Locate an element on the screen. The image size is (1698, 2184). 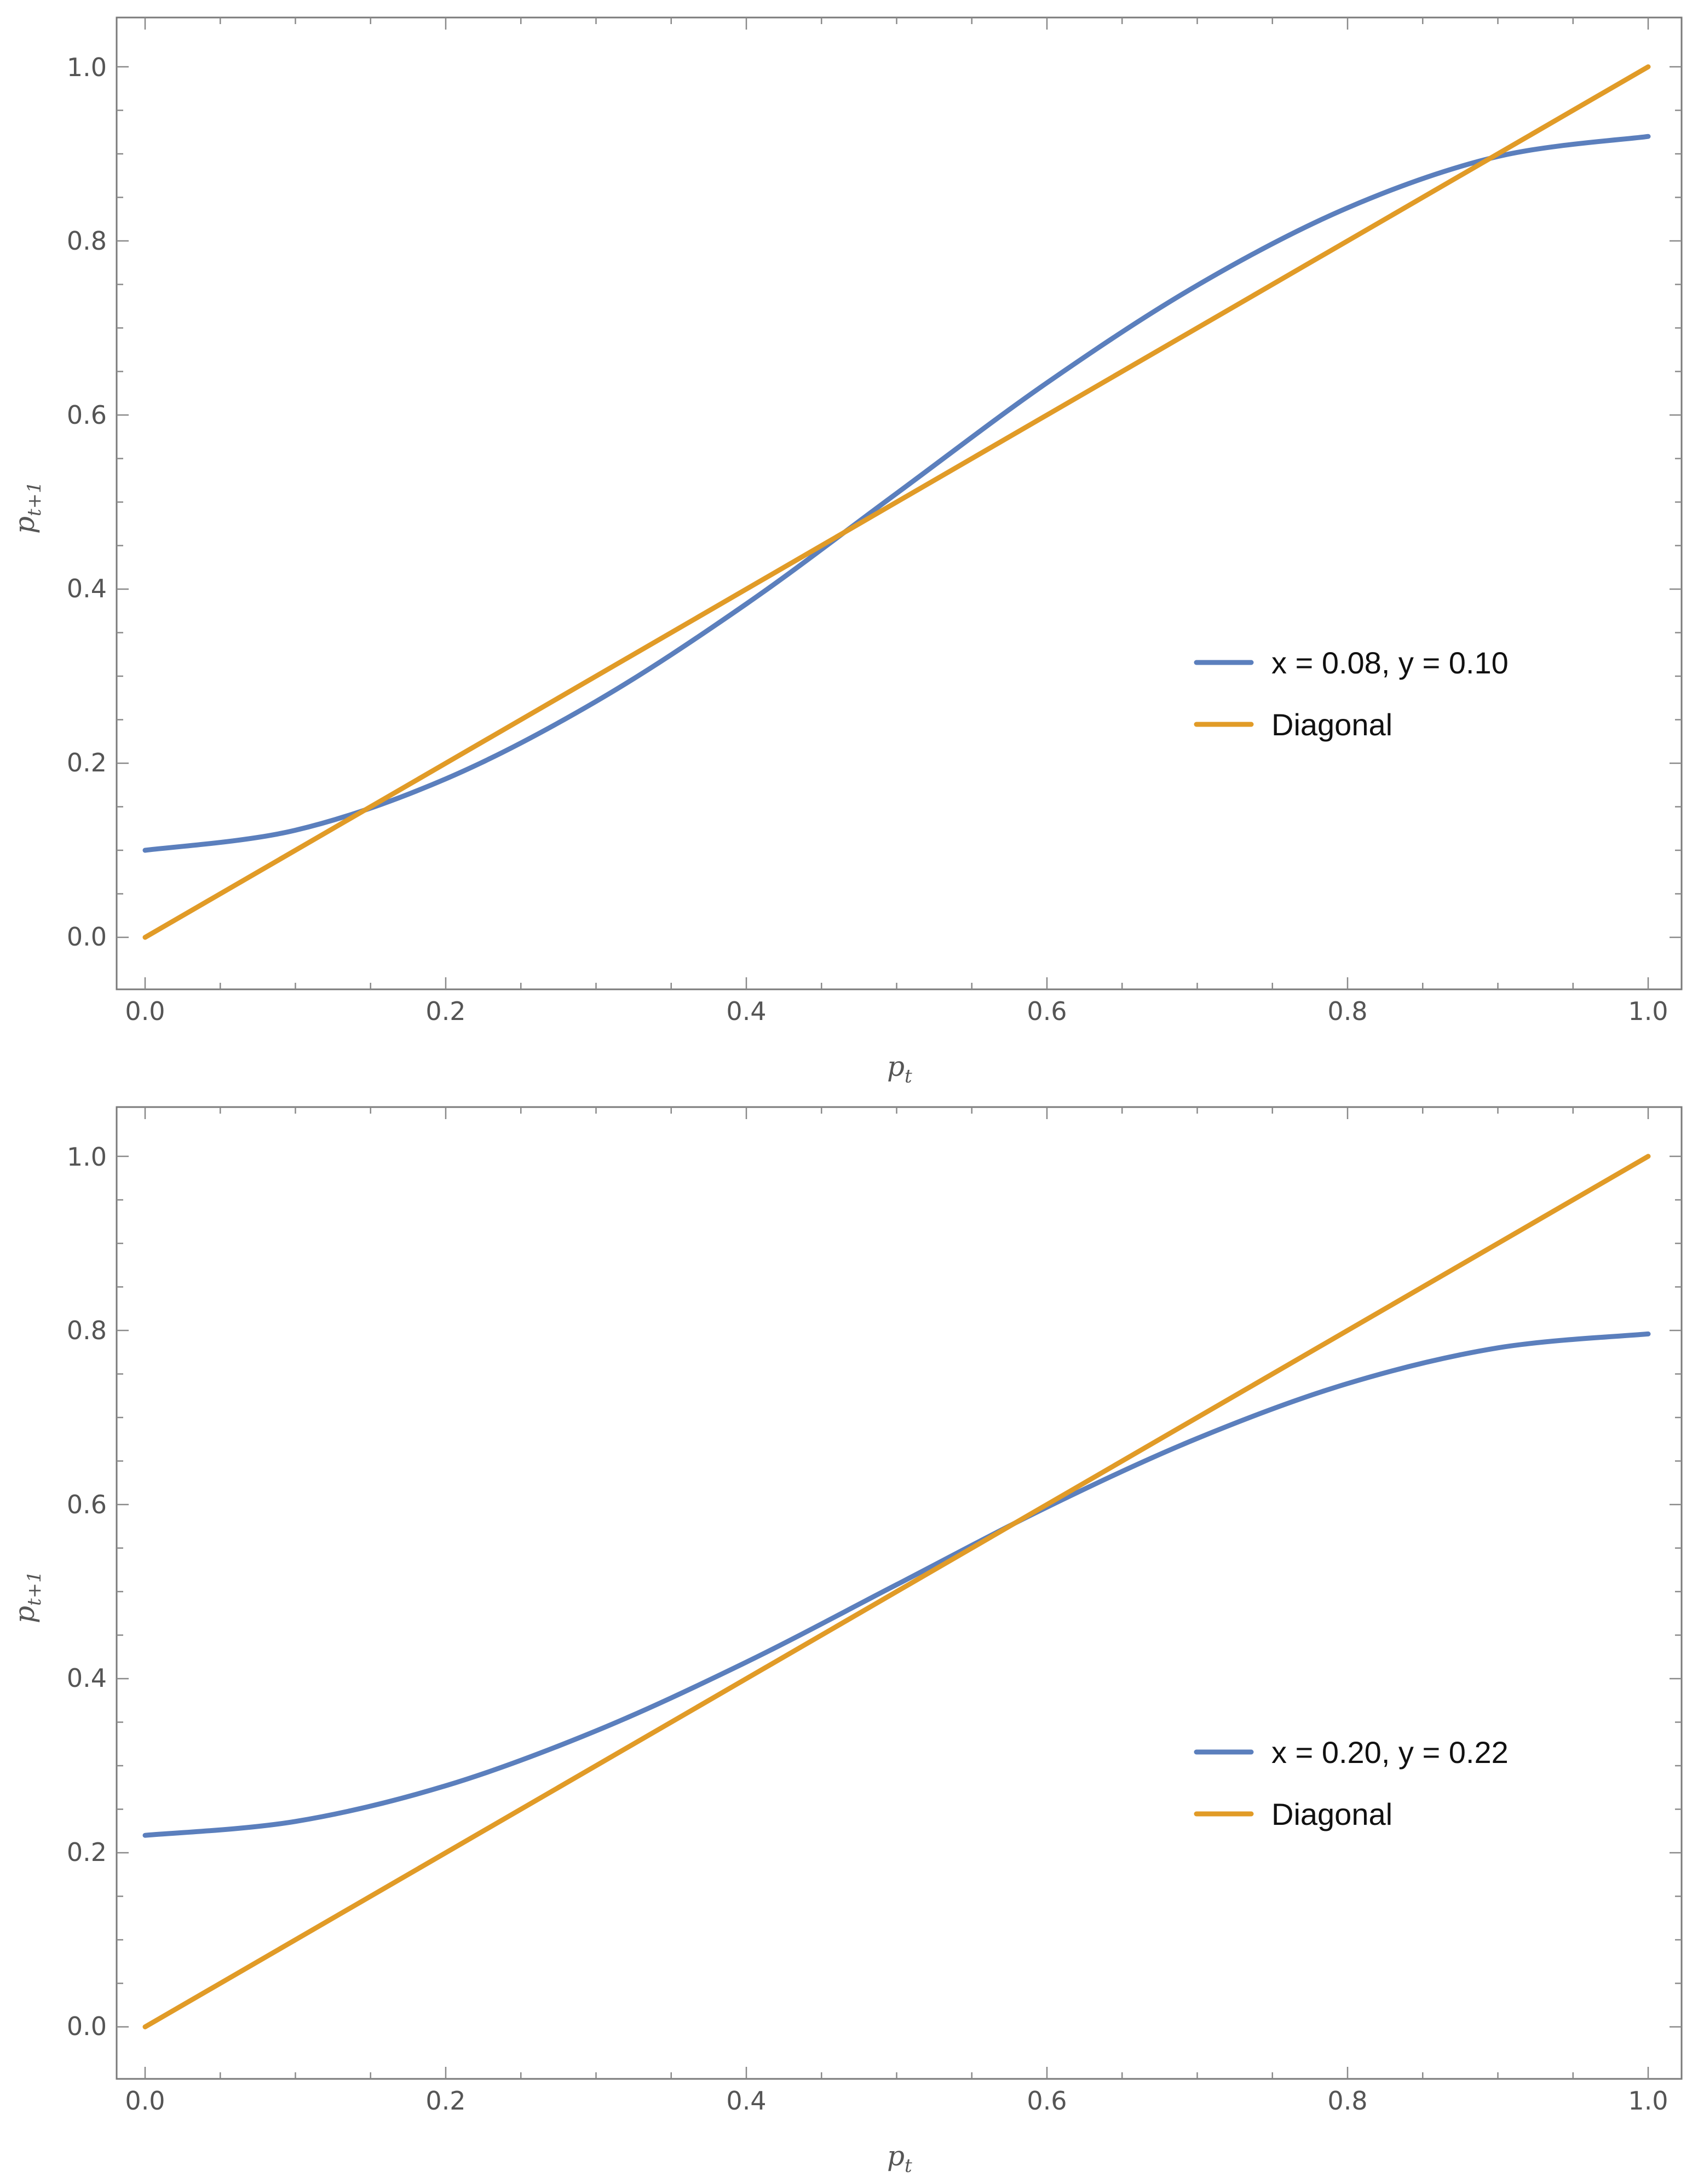
y-axis-label-1: pt+1 is located at coordinates (27, 507).